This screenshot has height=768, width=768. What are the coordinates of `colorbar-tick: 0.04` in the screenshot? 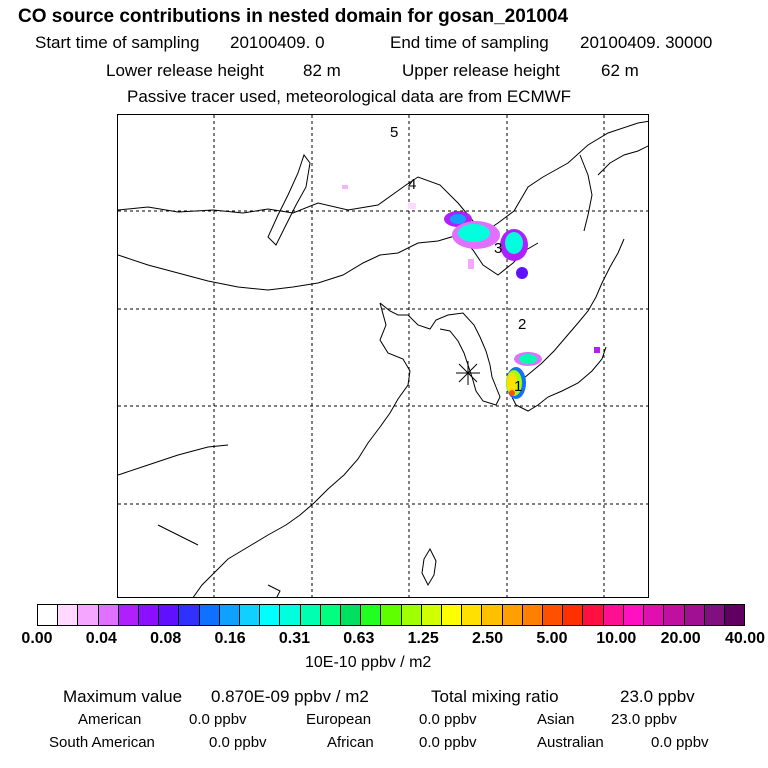 It's located at (101, 638).